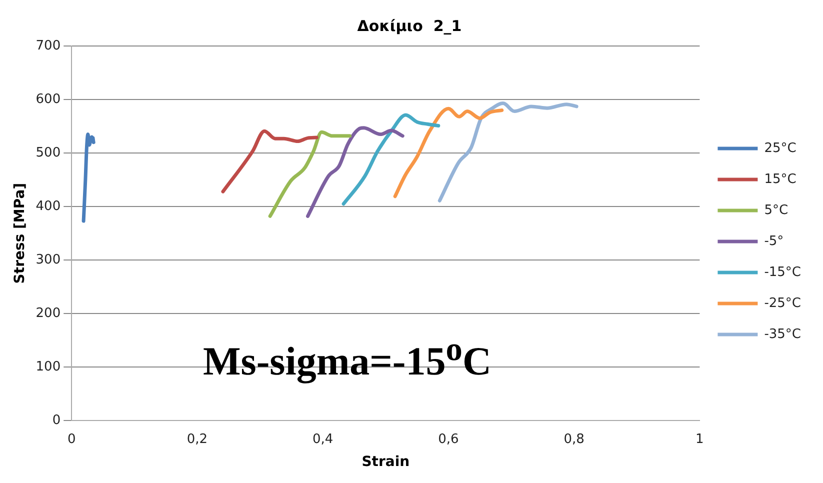 The width and height of the screenshot is (823, 483). Describe the element at coordinates (71, 439) in the screenshot. I see `x-tick-label: 0` at that location.